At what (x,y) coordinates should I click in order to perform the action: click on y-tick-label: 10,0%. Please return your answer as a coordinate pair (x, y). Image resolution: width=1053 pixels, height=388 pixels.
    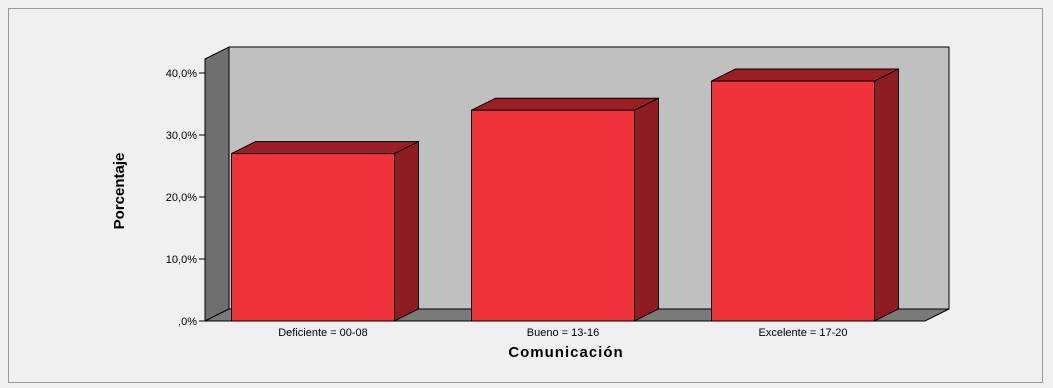
    Looking at the image, I should click on (181, 260).